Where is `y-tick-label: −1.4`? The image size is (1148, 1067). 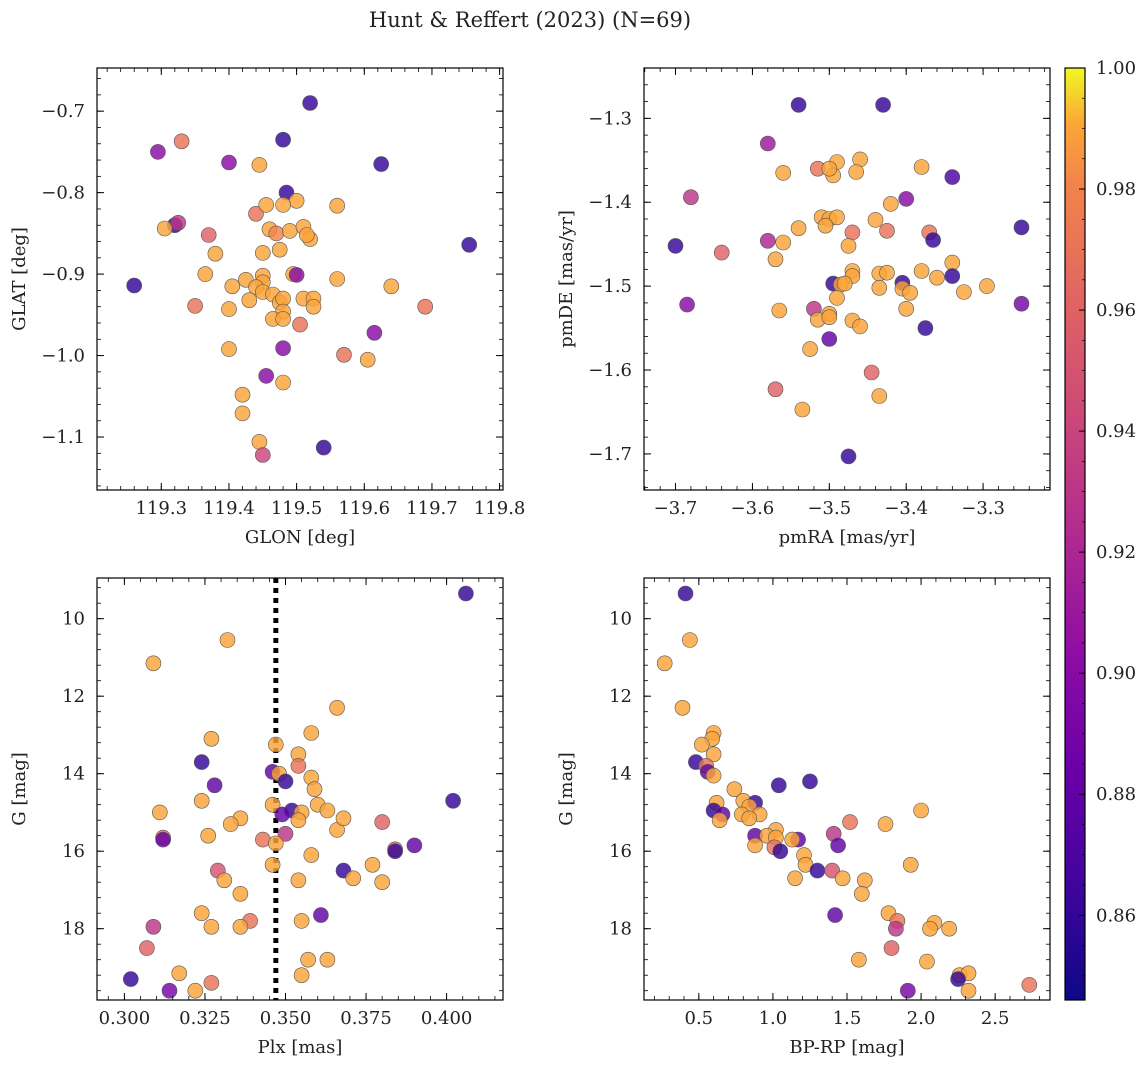
y-tick-label: −1.4 is located at coordinates (610, 202).